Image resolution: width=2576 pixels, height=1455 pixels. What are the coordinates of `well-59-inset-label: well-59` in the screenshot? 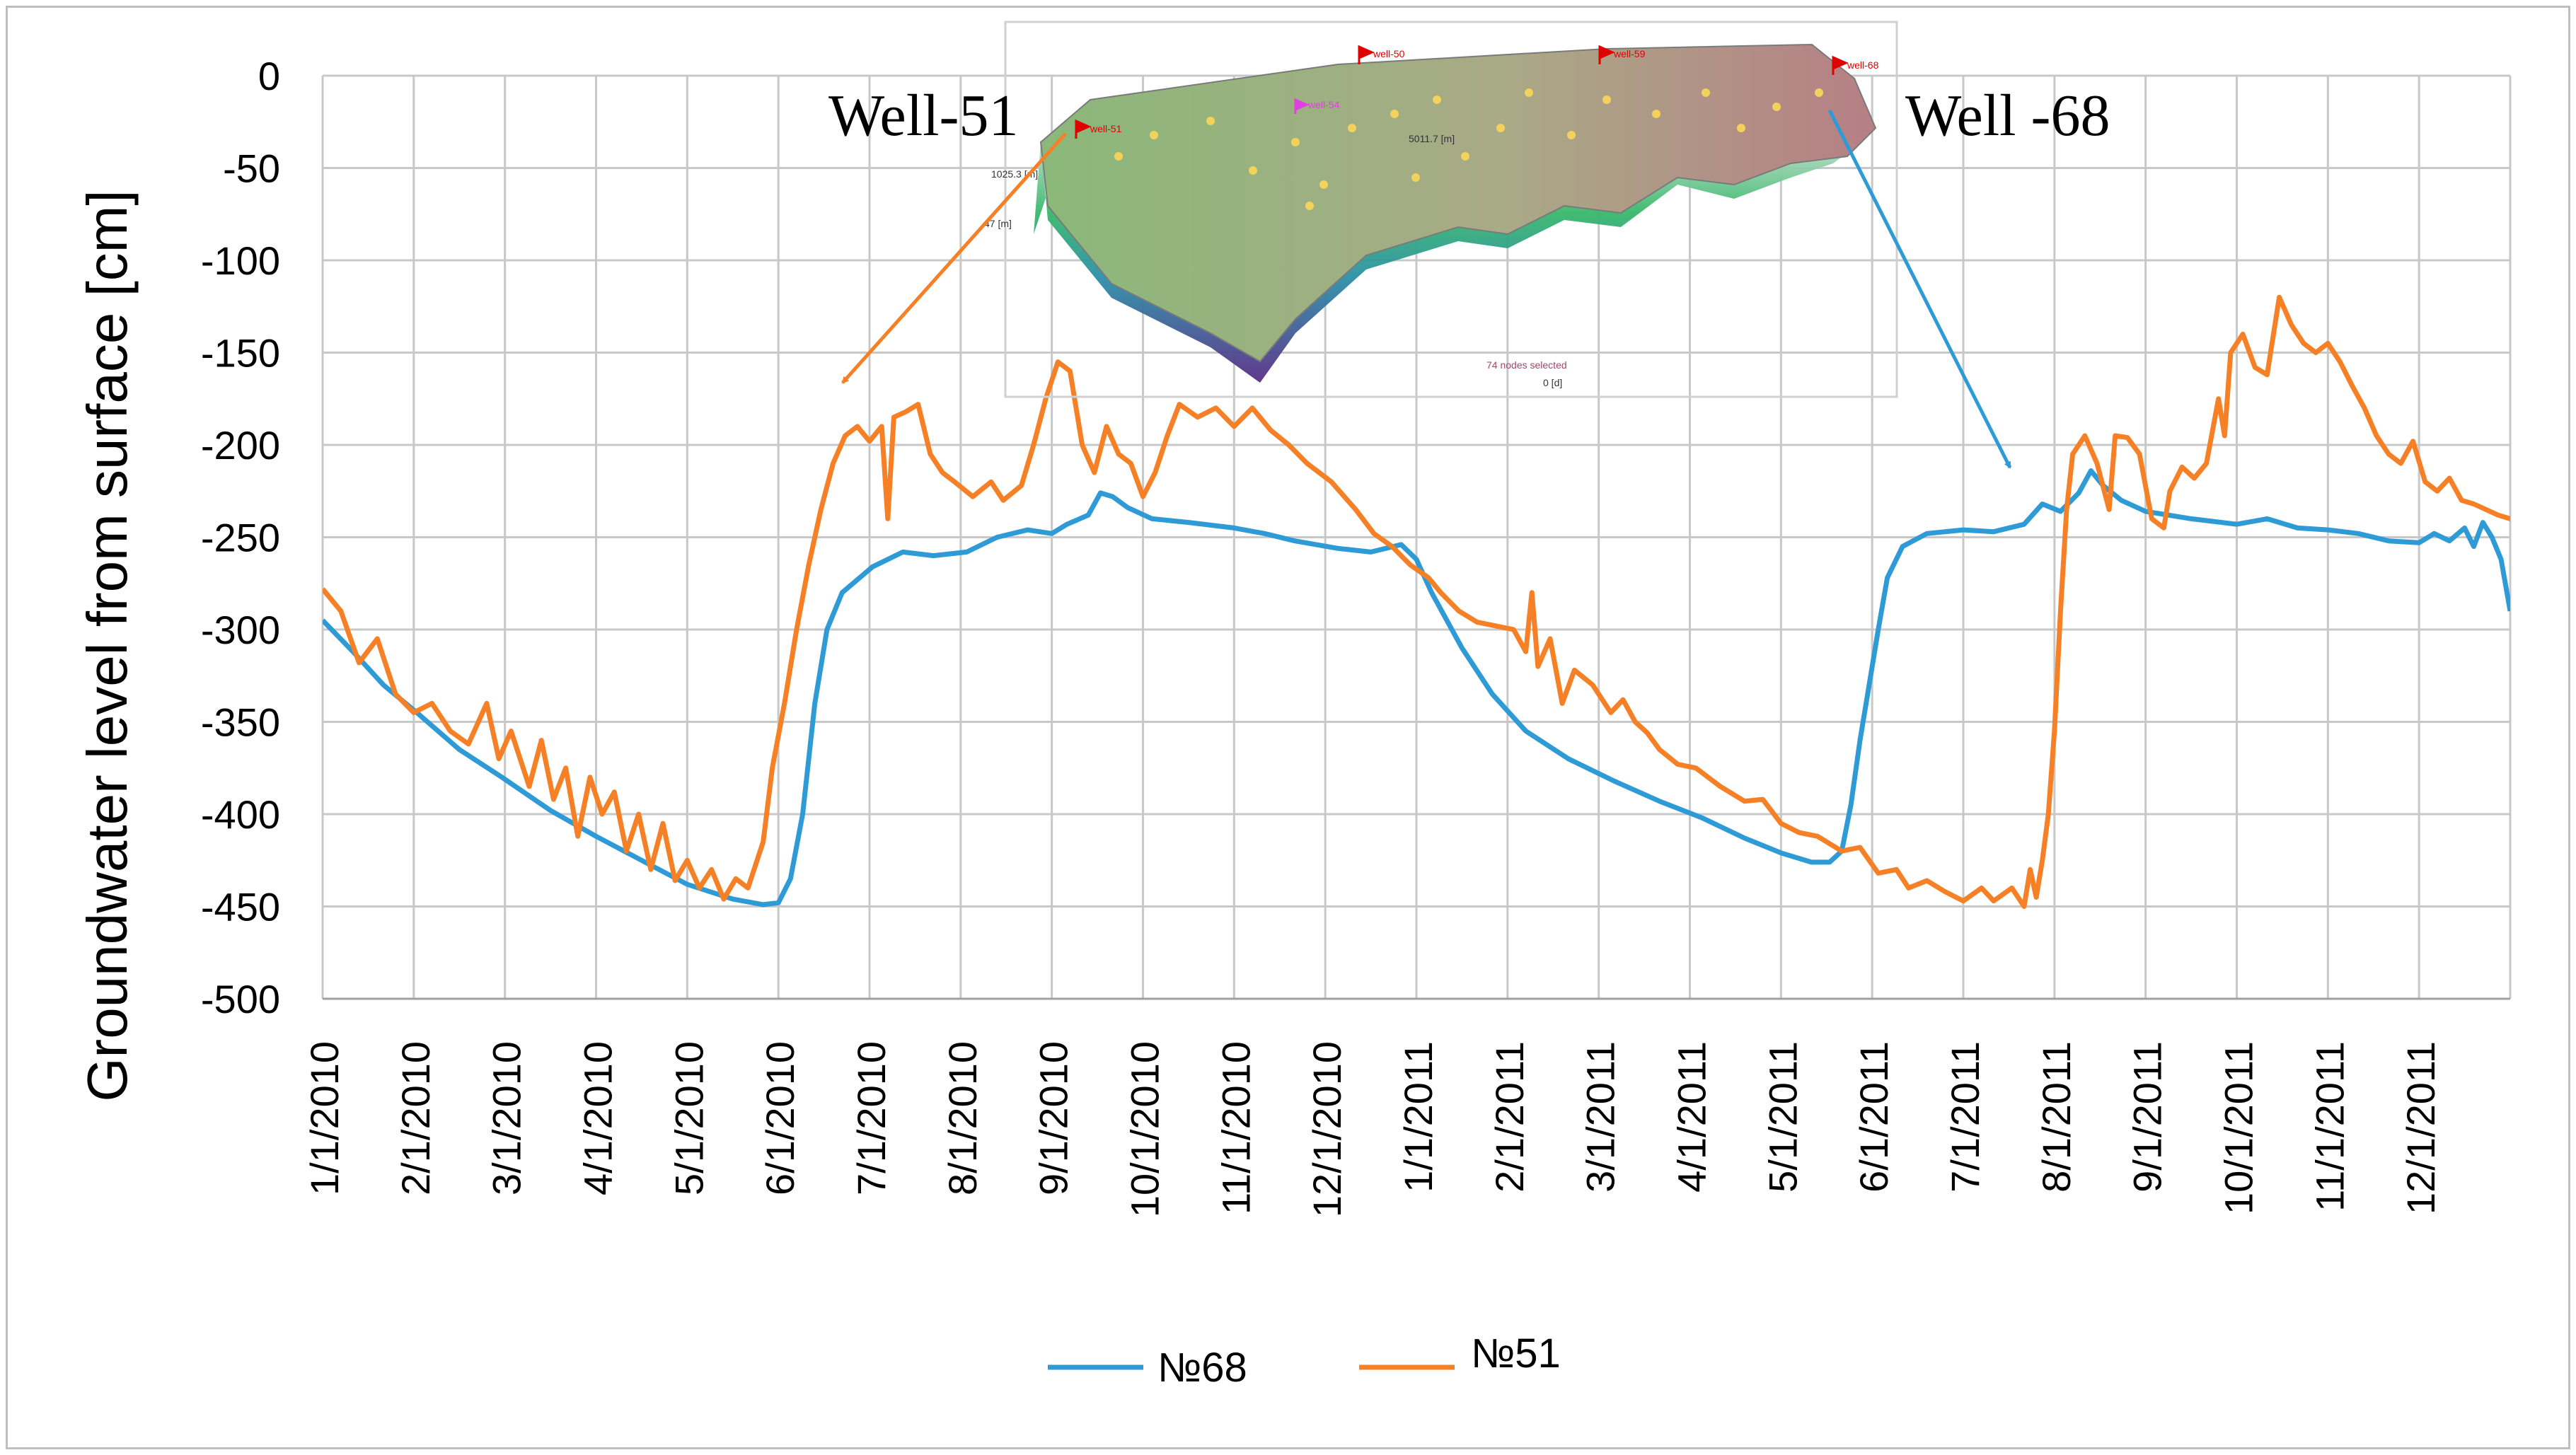 It's located at (1629, 54).